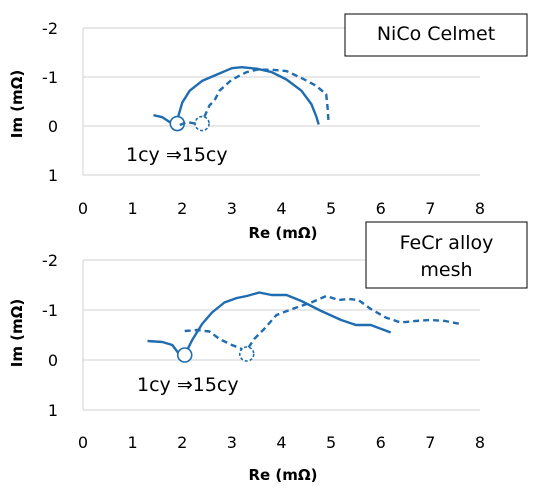  What do you see at coordinates (322, 323) in the screenshot?
I see `series-line-15cy` at bounding box center [322, 323].